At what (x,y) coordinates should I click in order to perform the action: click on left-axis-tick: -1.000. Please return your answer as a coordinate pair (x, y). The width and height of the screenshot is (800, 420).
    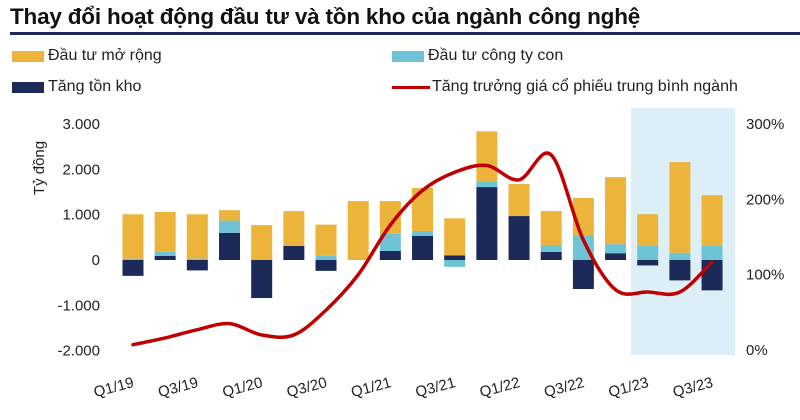
    Looking at the image, I should click on (78, 305).